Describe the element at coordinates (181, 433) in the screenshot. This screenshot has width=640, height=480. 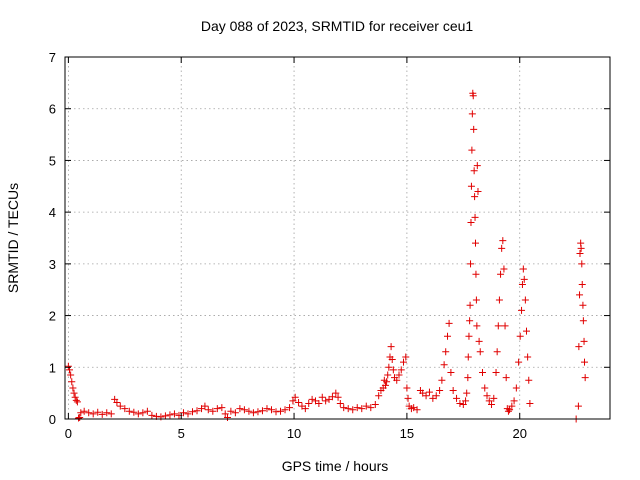
I see `x-tick-label: 5` at that location.